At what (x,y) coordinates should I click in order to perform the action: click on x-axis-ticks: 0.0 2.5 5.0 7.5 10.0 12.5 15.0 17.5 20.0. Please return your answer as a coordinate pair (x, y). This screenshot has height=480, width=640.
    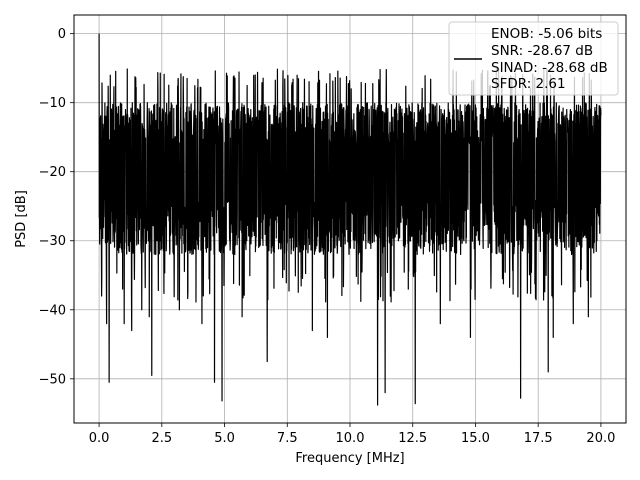
    Looking at the image, I should click on (352, 434).